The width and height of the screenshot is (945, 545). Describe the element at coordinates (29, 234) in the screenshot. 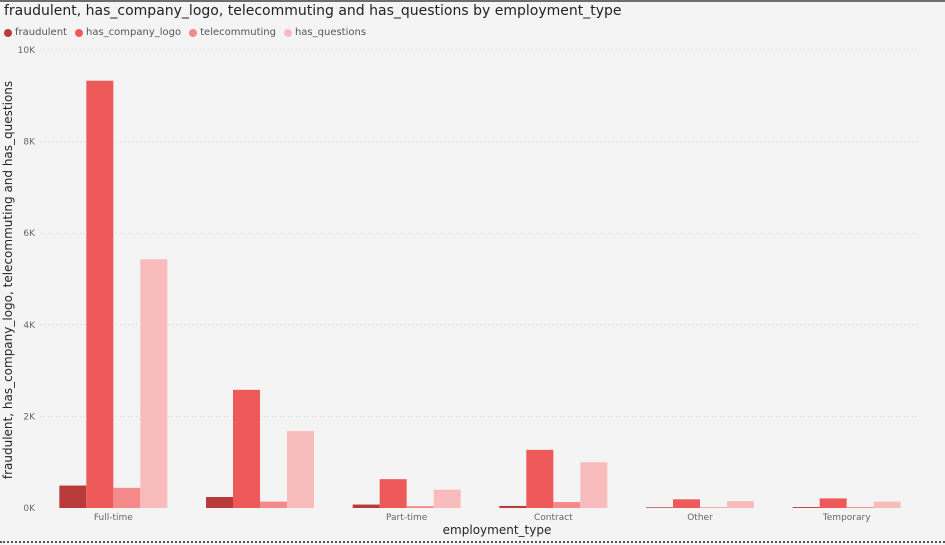

I see `y-tick-label: 6K` at that location.